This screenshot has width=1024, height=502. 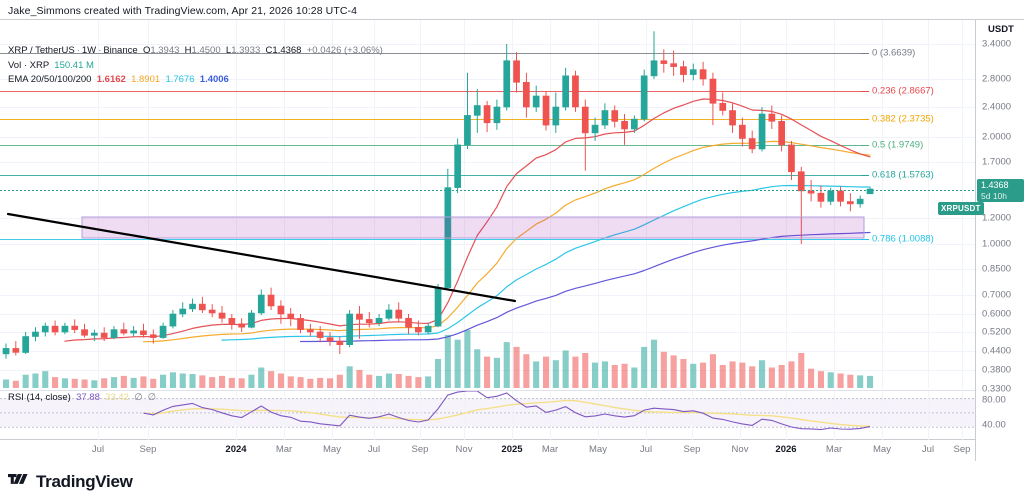 What do you see at coordinates (487, 415) in the screenshot?
I see `rsi-pane` at bounding box center [487, 415].